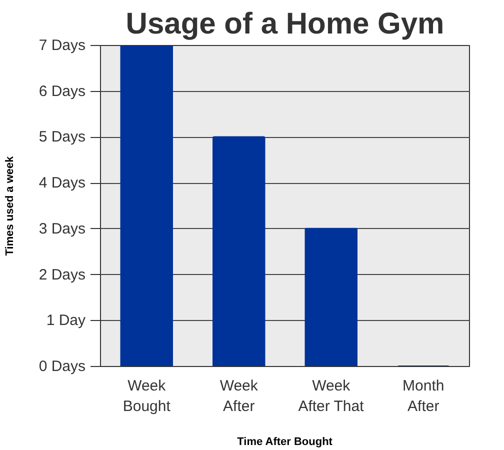 The width and height of the screenshot is (504, 450). Describe the element at coordinates (62, 91) in the screenshot. I see `y-tick-label: 6 Days` at that location.